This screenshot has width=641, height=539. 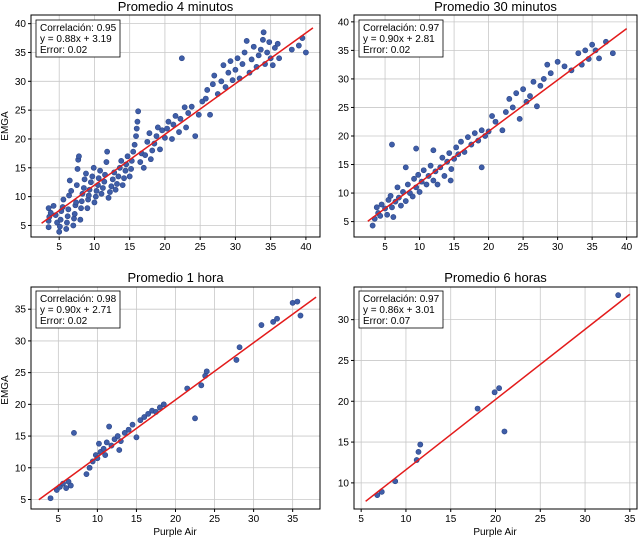 What do you see at coordinates (76, 310) in the screenshot?
I see `stat-equation: y = 0.90x + 2.71` at bounding box center [76, 310].